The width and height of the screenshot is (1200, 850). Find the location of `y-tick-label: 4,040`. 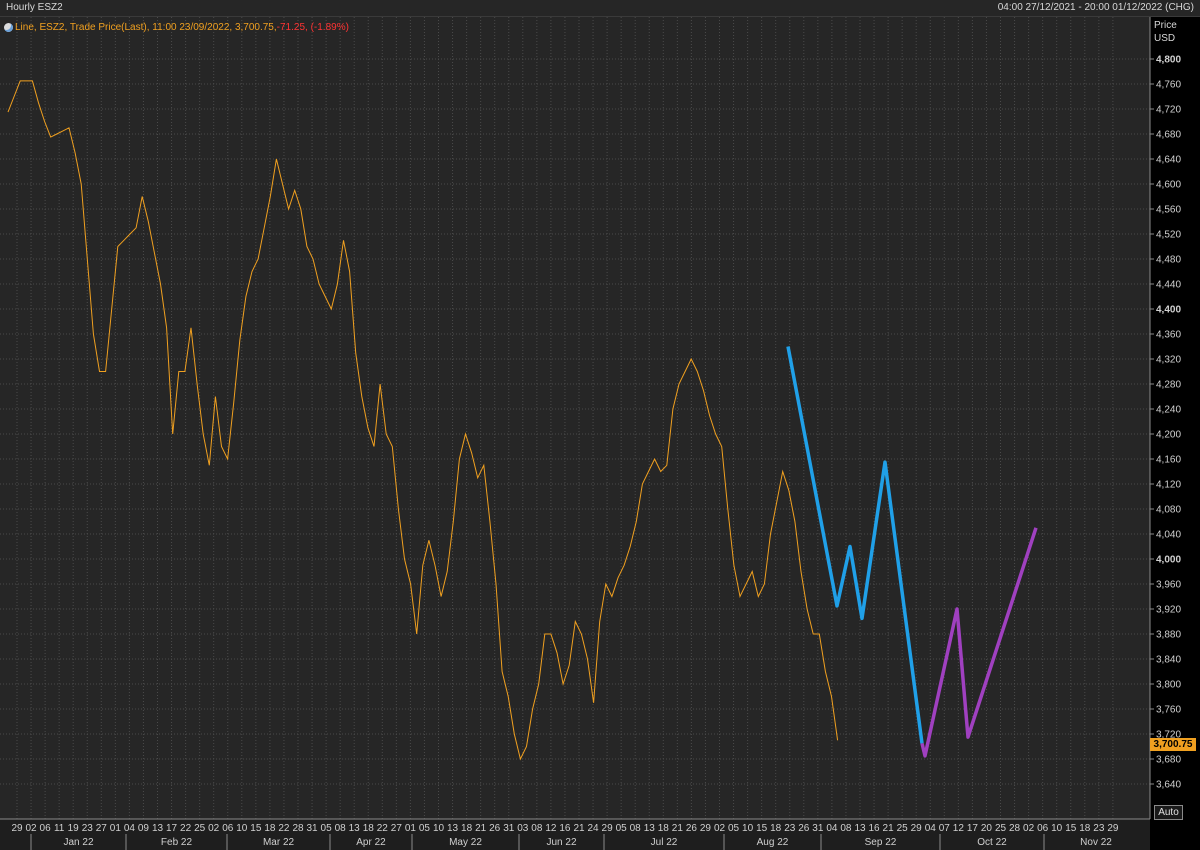

y-tick-label: 4,040 is located at coordinates (1168, 535).